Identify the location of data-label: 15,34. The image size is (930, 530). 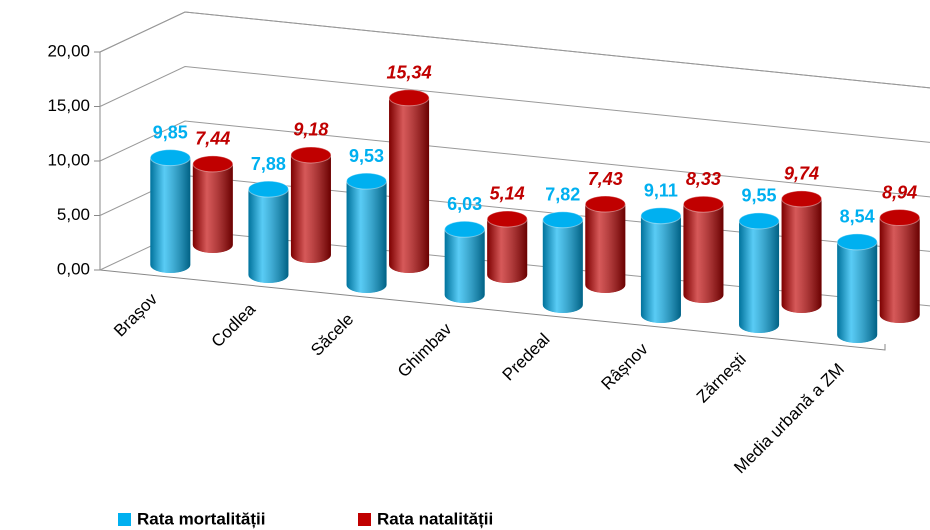
(409, 73).